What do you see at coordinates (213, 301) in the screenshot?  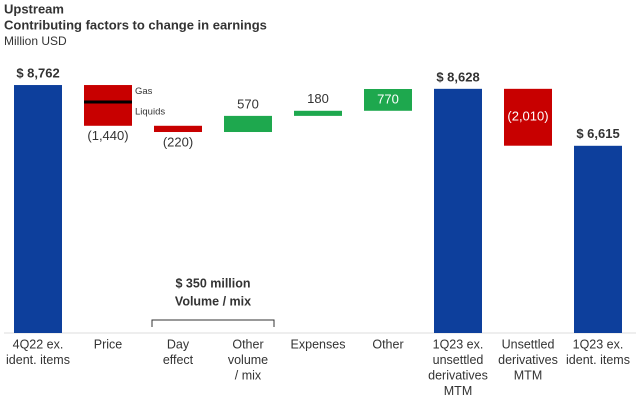 I see `bracket-label: Volume / mix` at bounding box center [213, 301].